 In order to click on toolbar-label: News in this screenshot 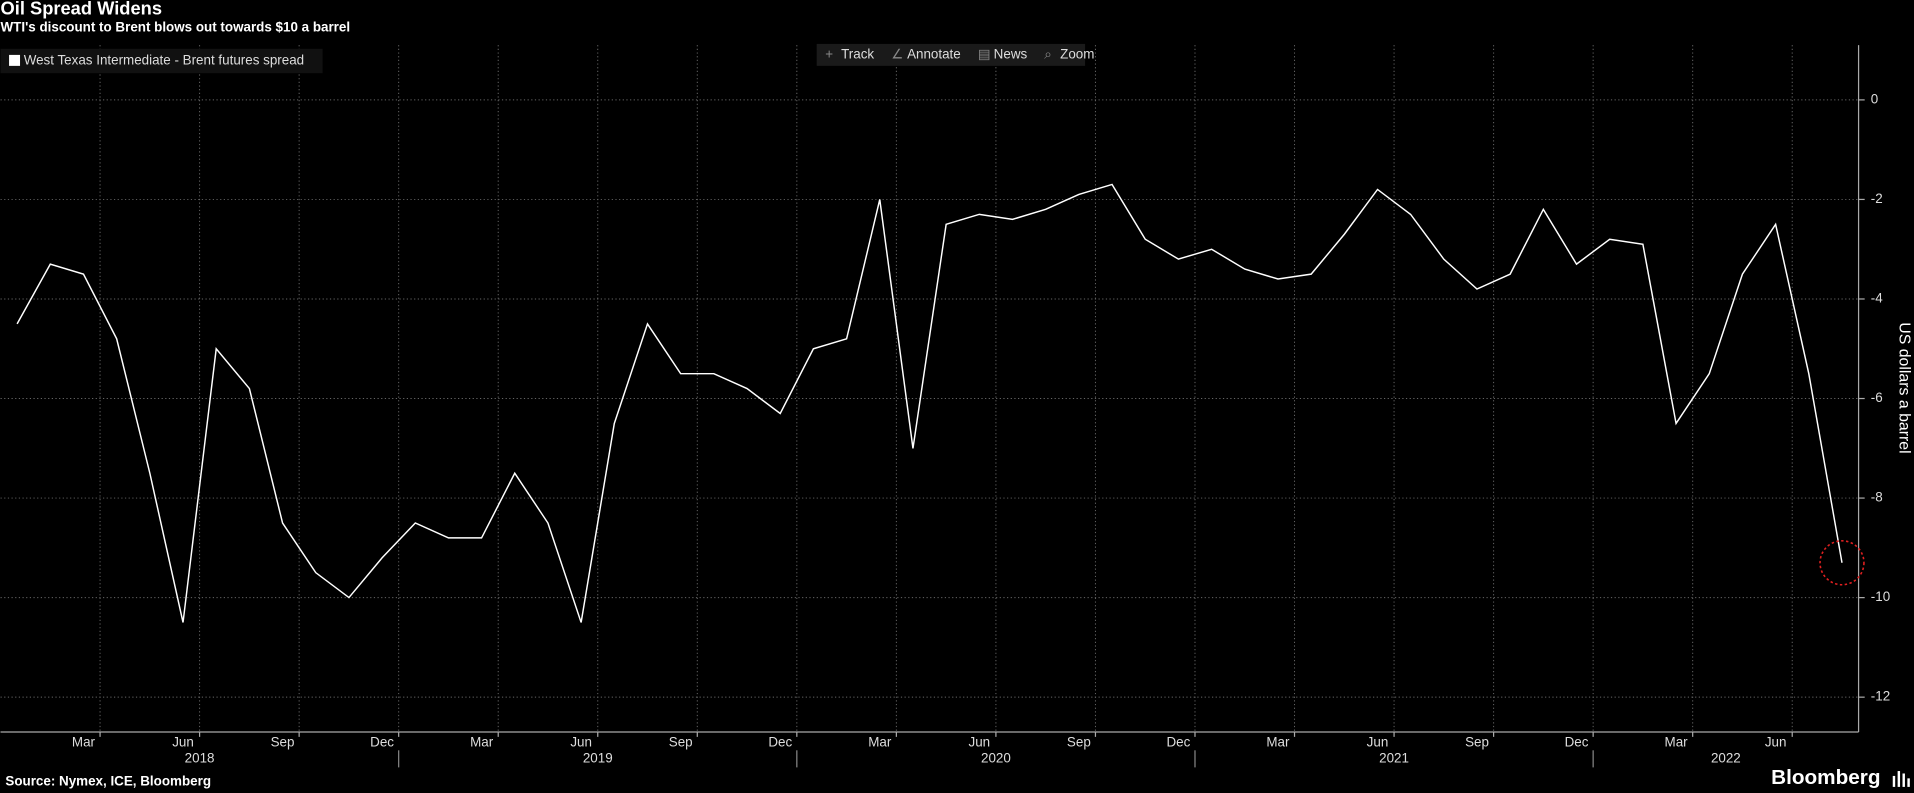, I will do `click(1011, 53)`.